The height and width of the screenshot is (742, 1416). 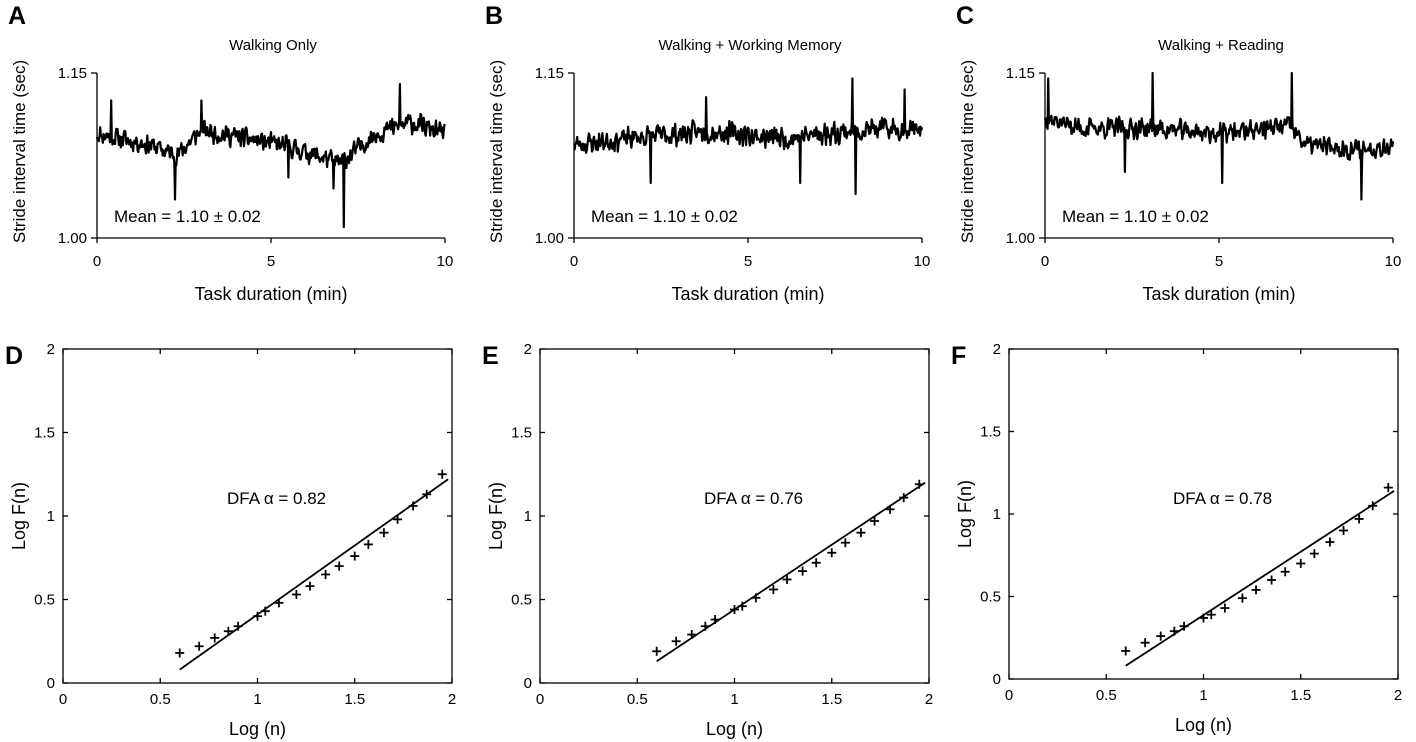 I want to click on y-axis-label: Log F(n), so click(x=19, y=516).